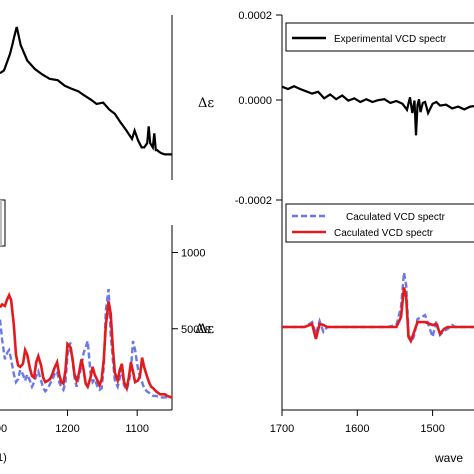  Describe the element at coordinates (357, 422) in the screenshot. I see `right-bottom-x-ticks: 1700 1600 1500` at that location.